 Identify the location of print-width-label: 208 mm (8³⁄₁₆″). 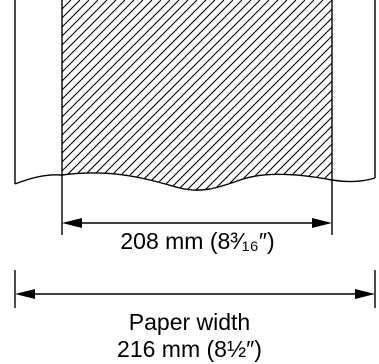
(197, 241).